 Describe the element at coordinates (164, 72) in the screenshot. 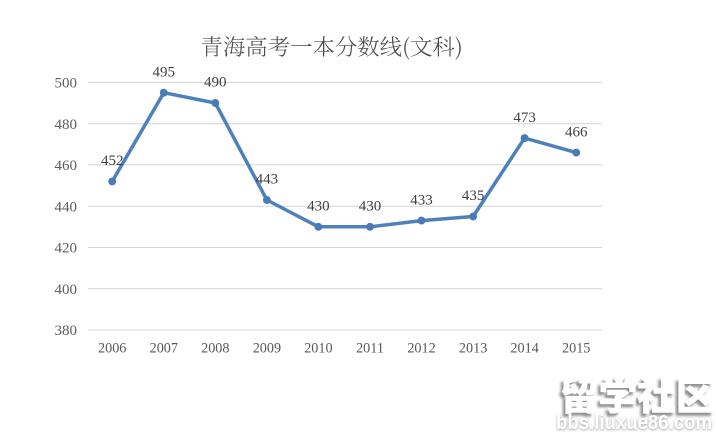

I see `svg-text: 495` at that location.